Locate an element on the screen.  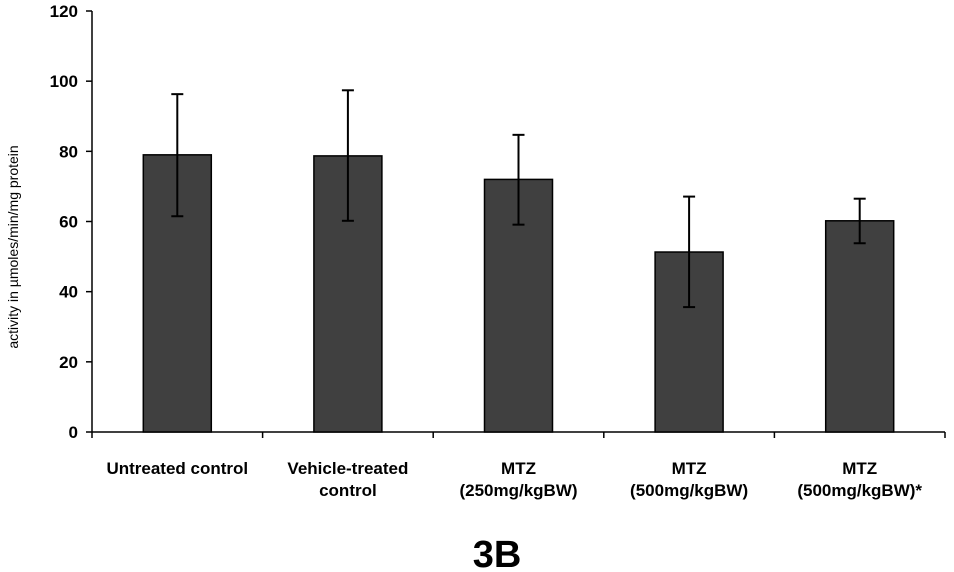
y-tick-label: 60 is located at coordinates (68, 222).